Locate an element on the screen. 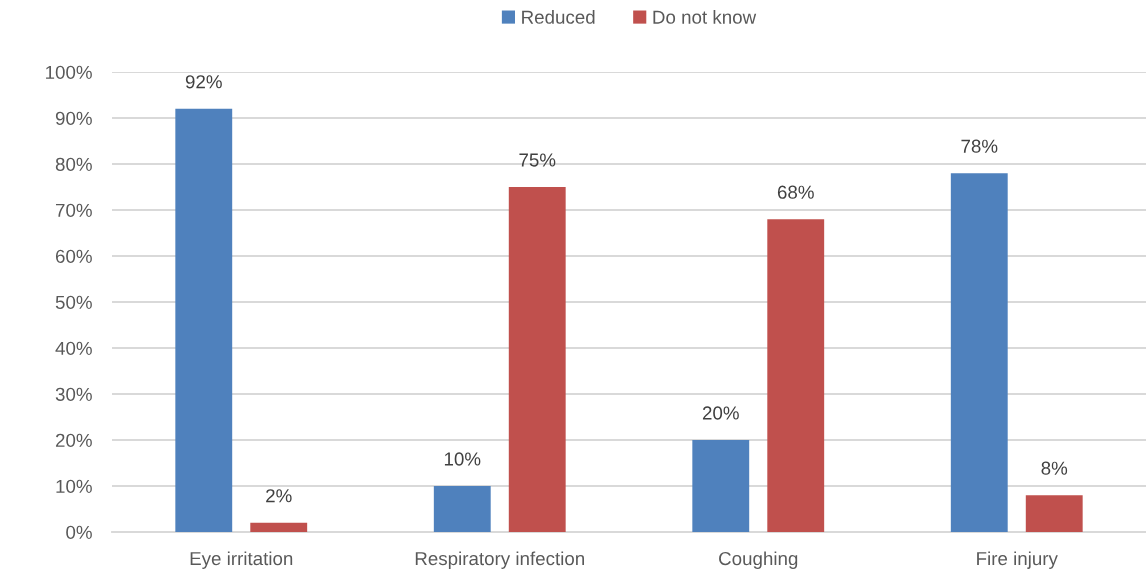 The height and width of the screenshot is (579, 1146). y-tick-label: 70% is located at coordinates (73, 210).